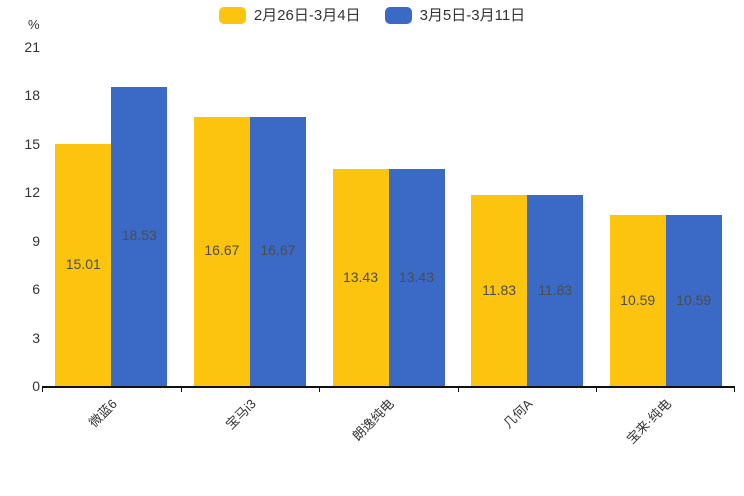 This screenshot has height=496, width=744. Describe the element at coordinates (472, 15) in the screenshot. I see `legend-label-series2: 3月5日-3月11日` at that location.